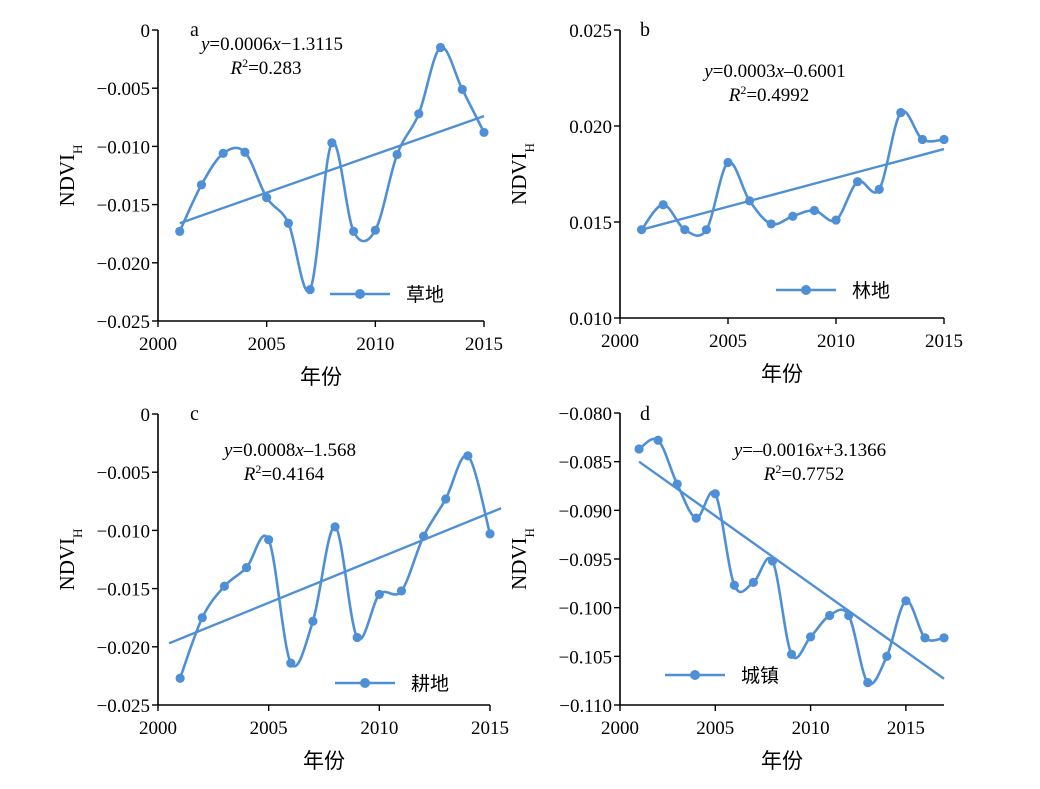  I want to click on panel-letter: b, so click(645, 30).